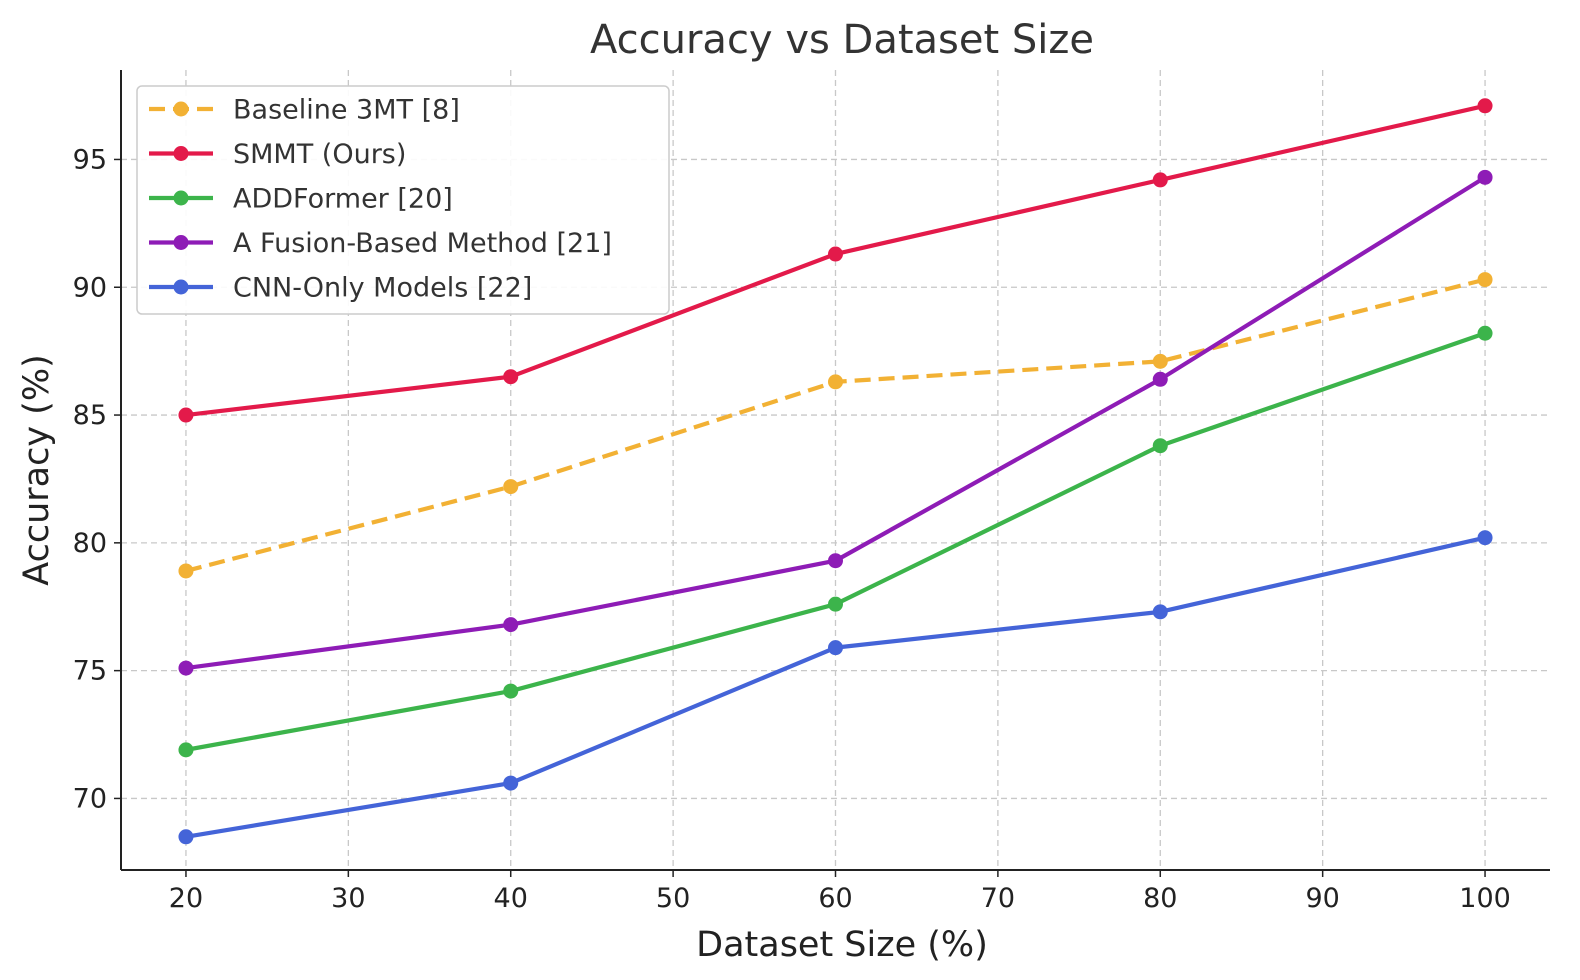  What do you see at coordinates (90, 159) in the screenshot?
I see `y-tick-label: 95` at bounding box center [90, 159].